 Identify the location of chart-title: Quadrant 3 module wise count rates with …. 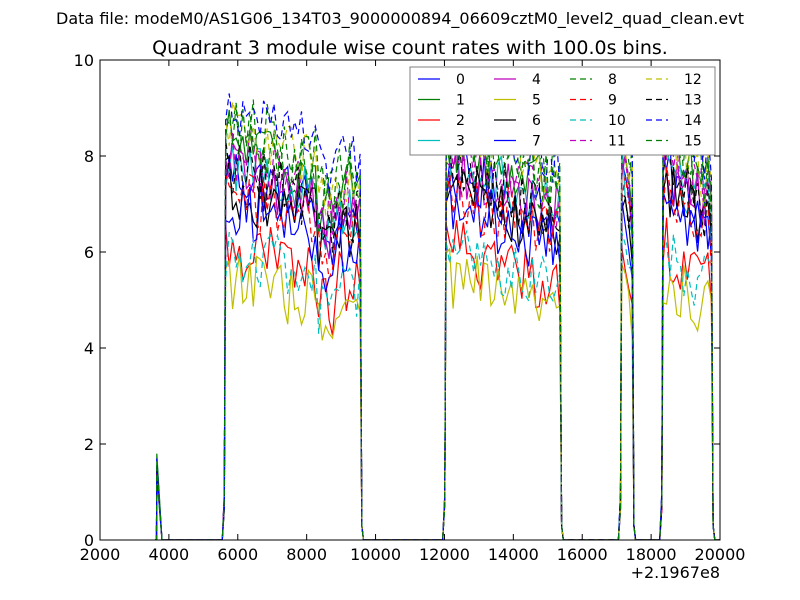
(410, 48).